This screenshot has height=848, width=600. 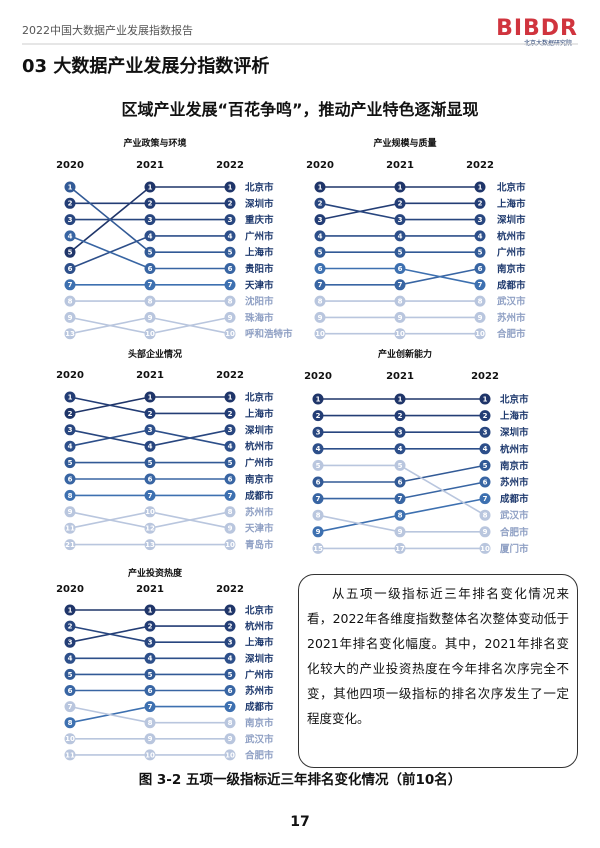 I want to click on lines, so click(x=149, y=682).